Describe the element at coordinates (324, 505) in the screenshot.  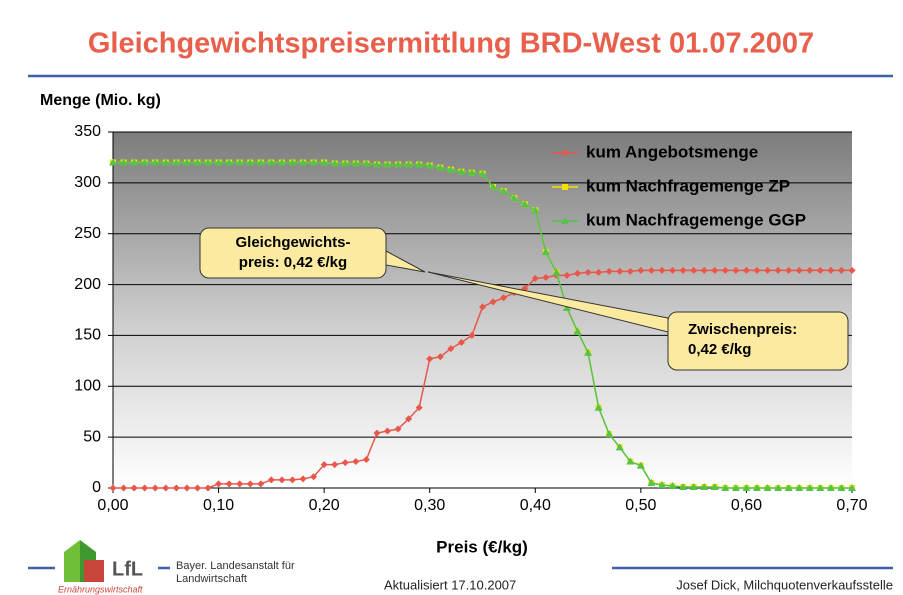
I see `x-tick-label: 0,20` at that location.